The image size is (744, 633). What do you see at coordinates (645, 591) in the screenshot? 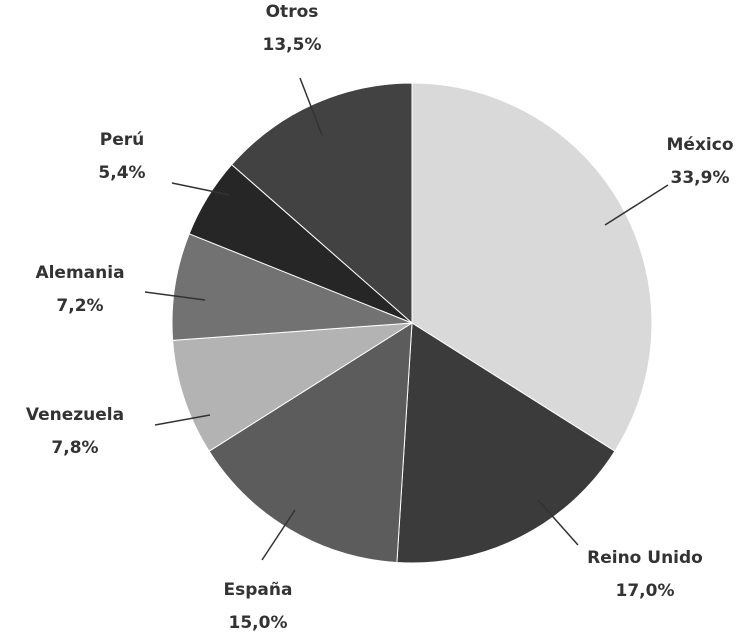
I see `slice-value-label: 17,0%` at bounding box center [645, 591].